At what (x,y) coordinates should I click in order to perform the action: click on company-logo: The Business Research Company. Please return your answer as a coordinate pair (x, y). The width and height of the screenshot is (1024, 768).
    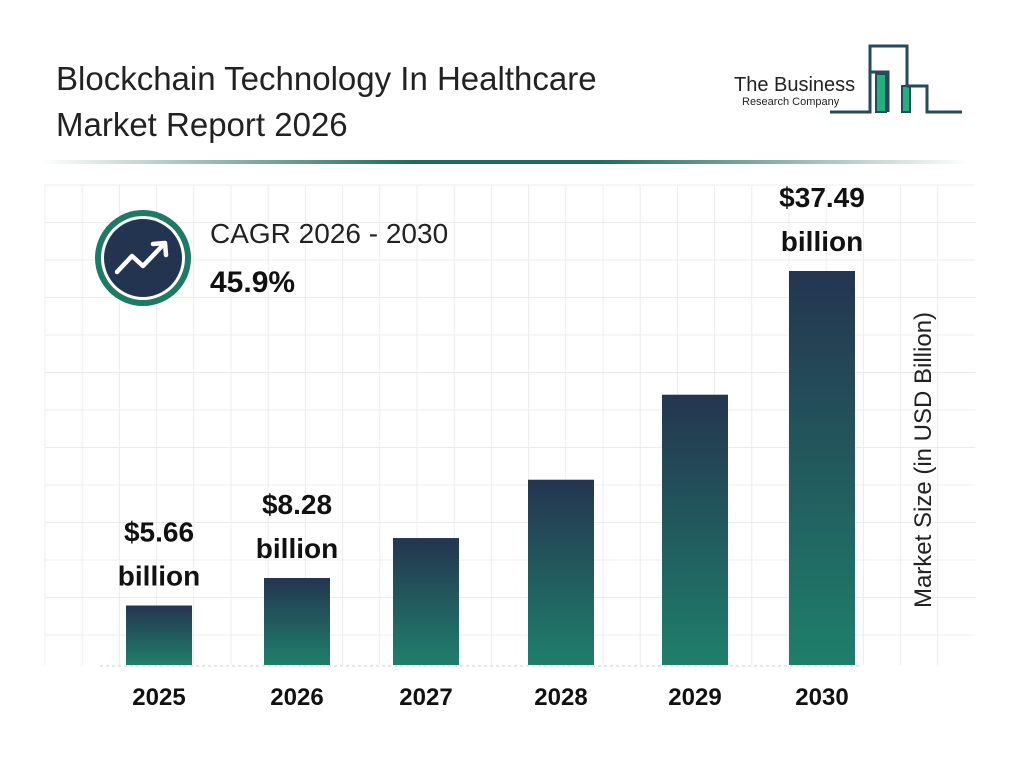
    Looking at the image, I should click on (847, 80).